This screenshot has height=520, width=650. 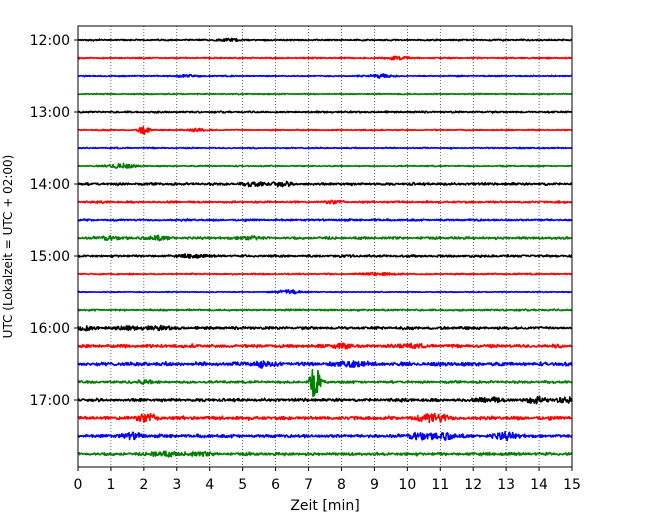 I want to click on y-axis: 12:00 13:00 14:00 15:00 16:00 17:00, so click(x=54, y=221).